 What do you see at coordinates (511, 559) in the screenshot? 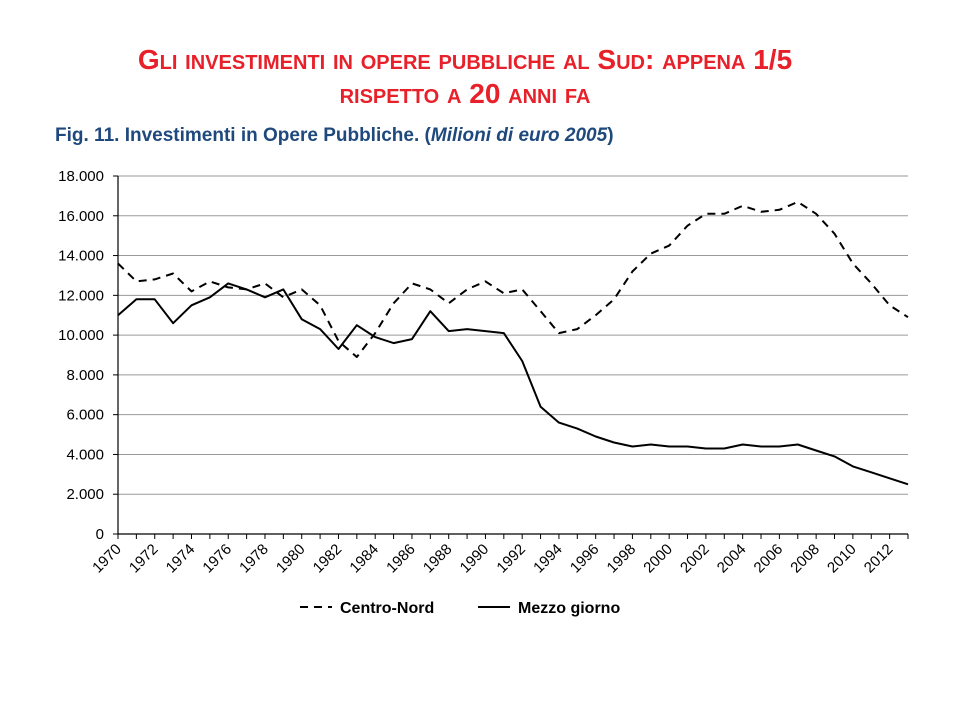
I see `x-tick-label: 1992` at bounding box center [511, 559].